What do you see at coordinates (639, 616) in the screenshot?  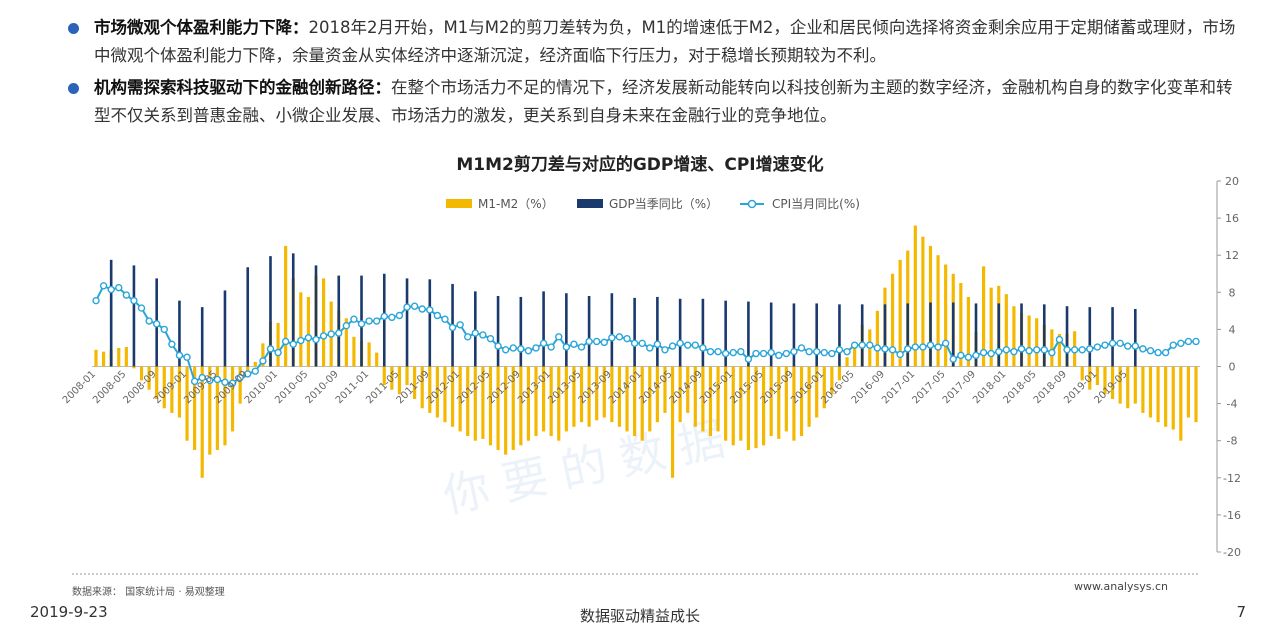 I see `footer-slogan: 数据驱动精益成长` at bounding box center [639, 616].